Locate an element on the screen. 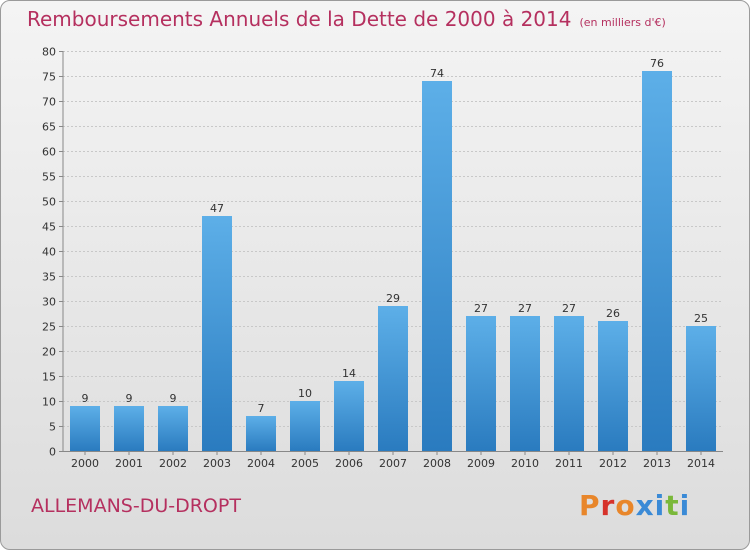 The image size is (750, 550). bar-2004 is located at coordinates (261, 433).